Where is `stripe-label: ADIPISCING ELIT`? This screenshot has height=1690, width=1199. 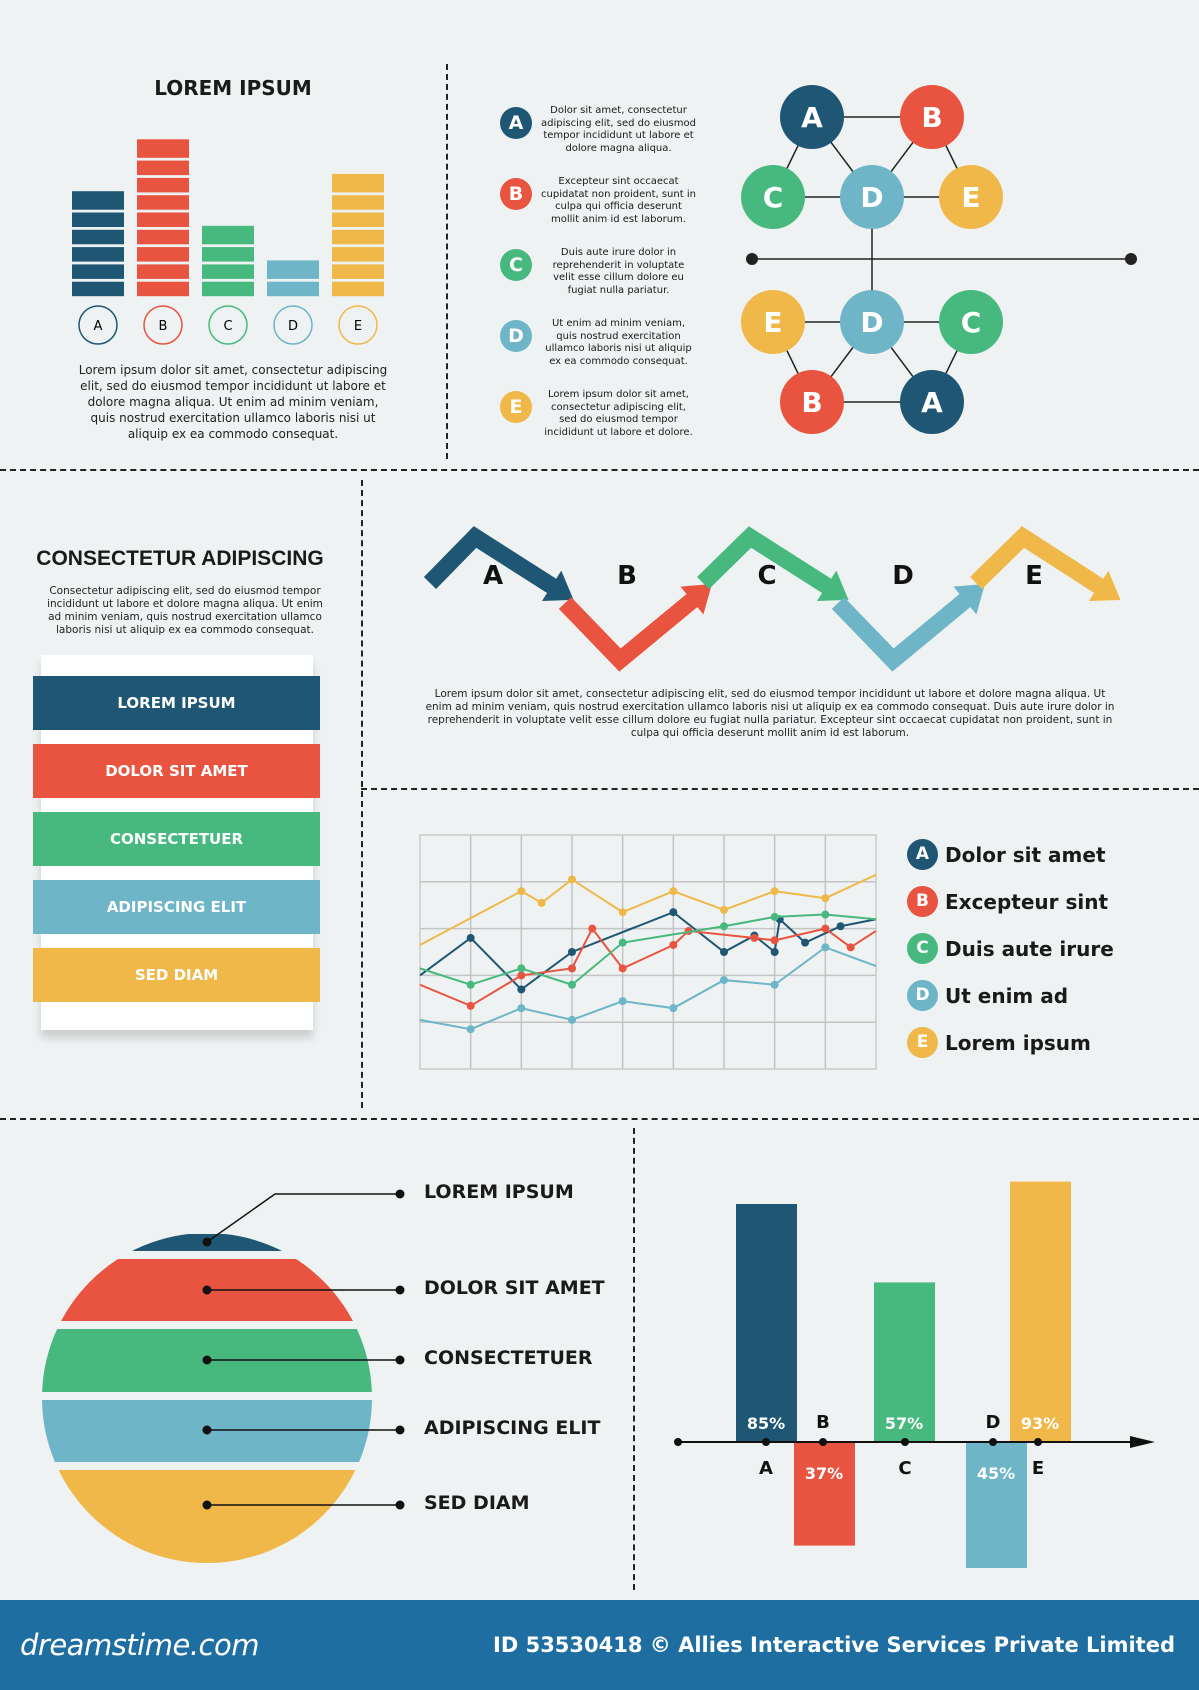
stripe-label: ADIPISCING ELIT is located at coordinates (512, 1428).